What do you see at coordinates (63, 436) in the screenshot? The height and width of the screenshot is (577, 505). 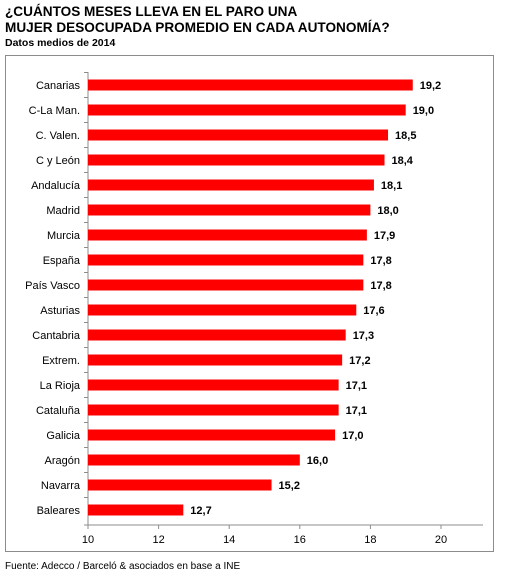 I see `category-label: Galicia` at bounding box center [63, 436].